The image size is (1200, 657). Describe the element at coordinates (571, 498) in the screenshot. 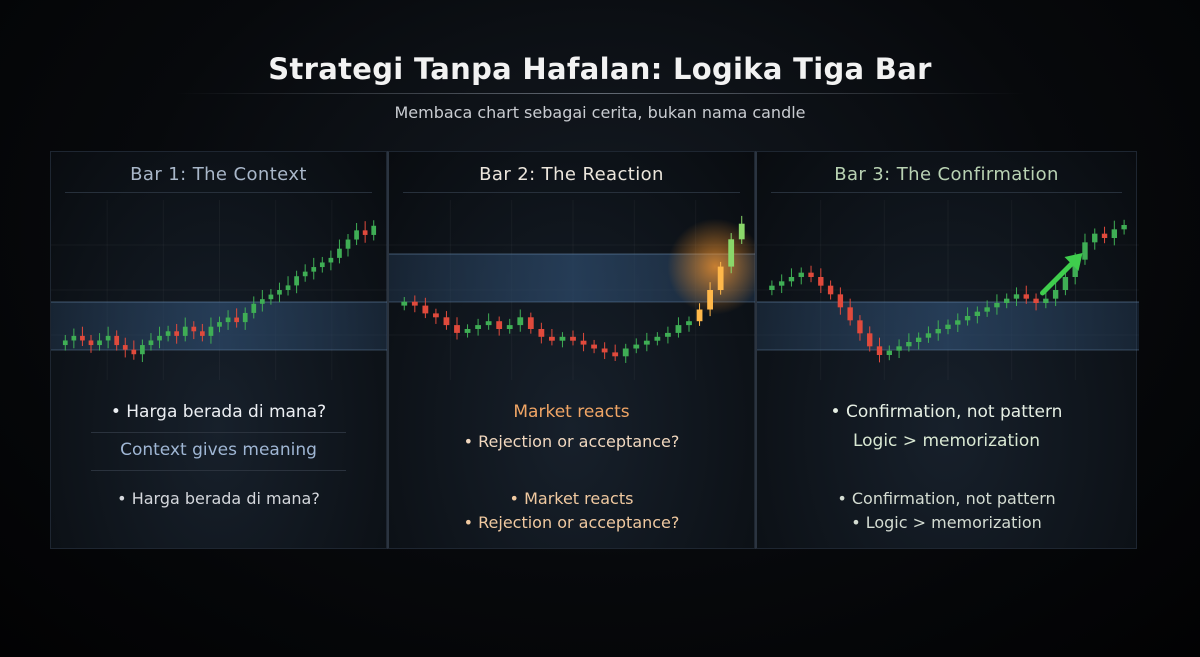

I see `bullet-text: Market reacts` at that location.